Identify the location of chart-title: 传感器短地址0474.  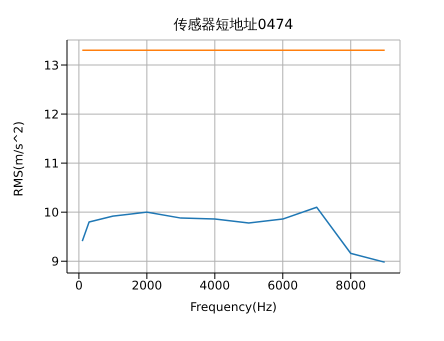
(233, 25).